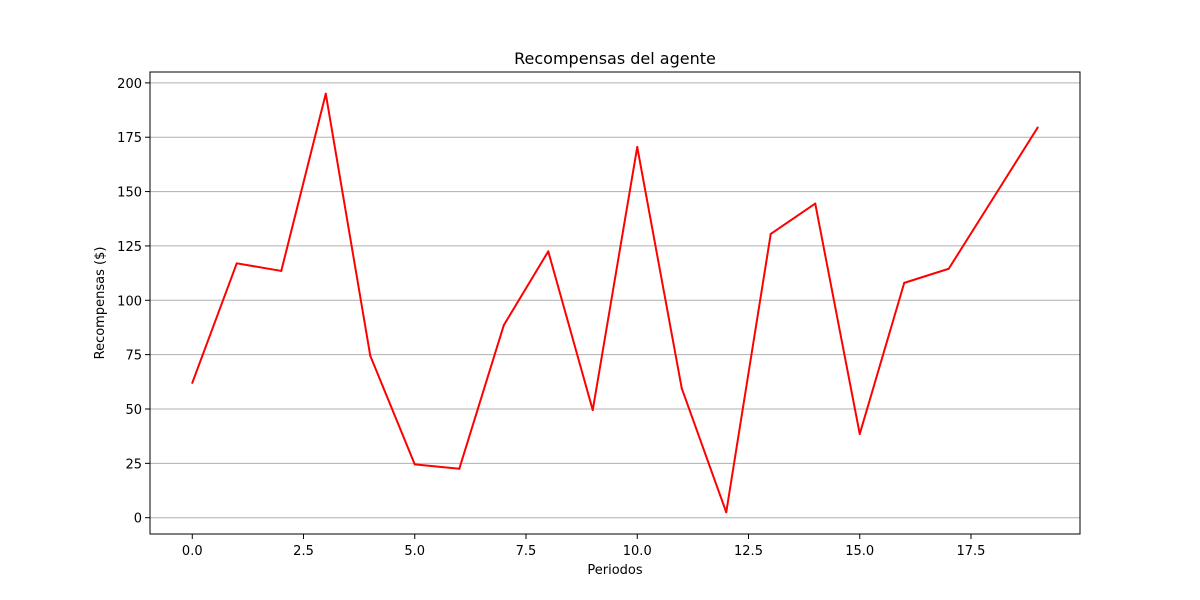 The height and width of the screenshot is (600, 1200). What do you see at coordinates (303, 551) in the screenshot?
I see `x-tick-label: 2.5` at bounding box center [303, 551].